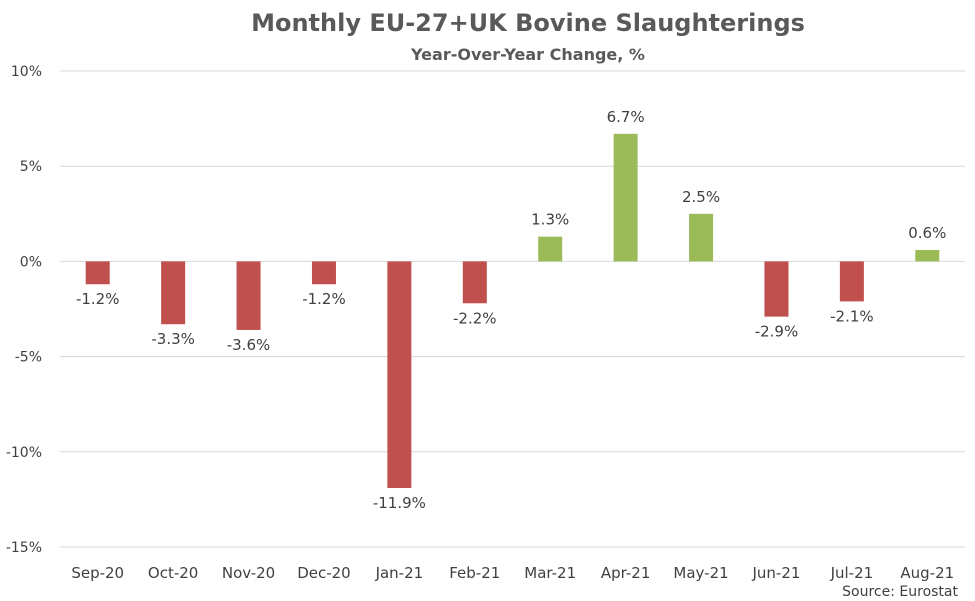 This screenshot has height=601, width=975. Describe the element at coordinates (927, 573) in the screenshot. I see `x-tick-label: Aug-21` at that location.